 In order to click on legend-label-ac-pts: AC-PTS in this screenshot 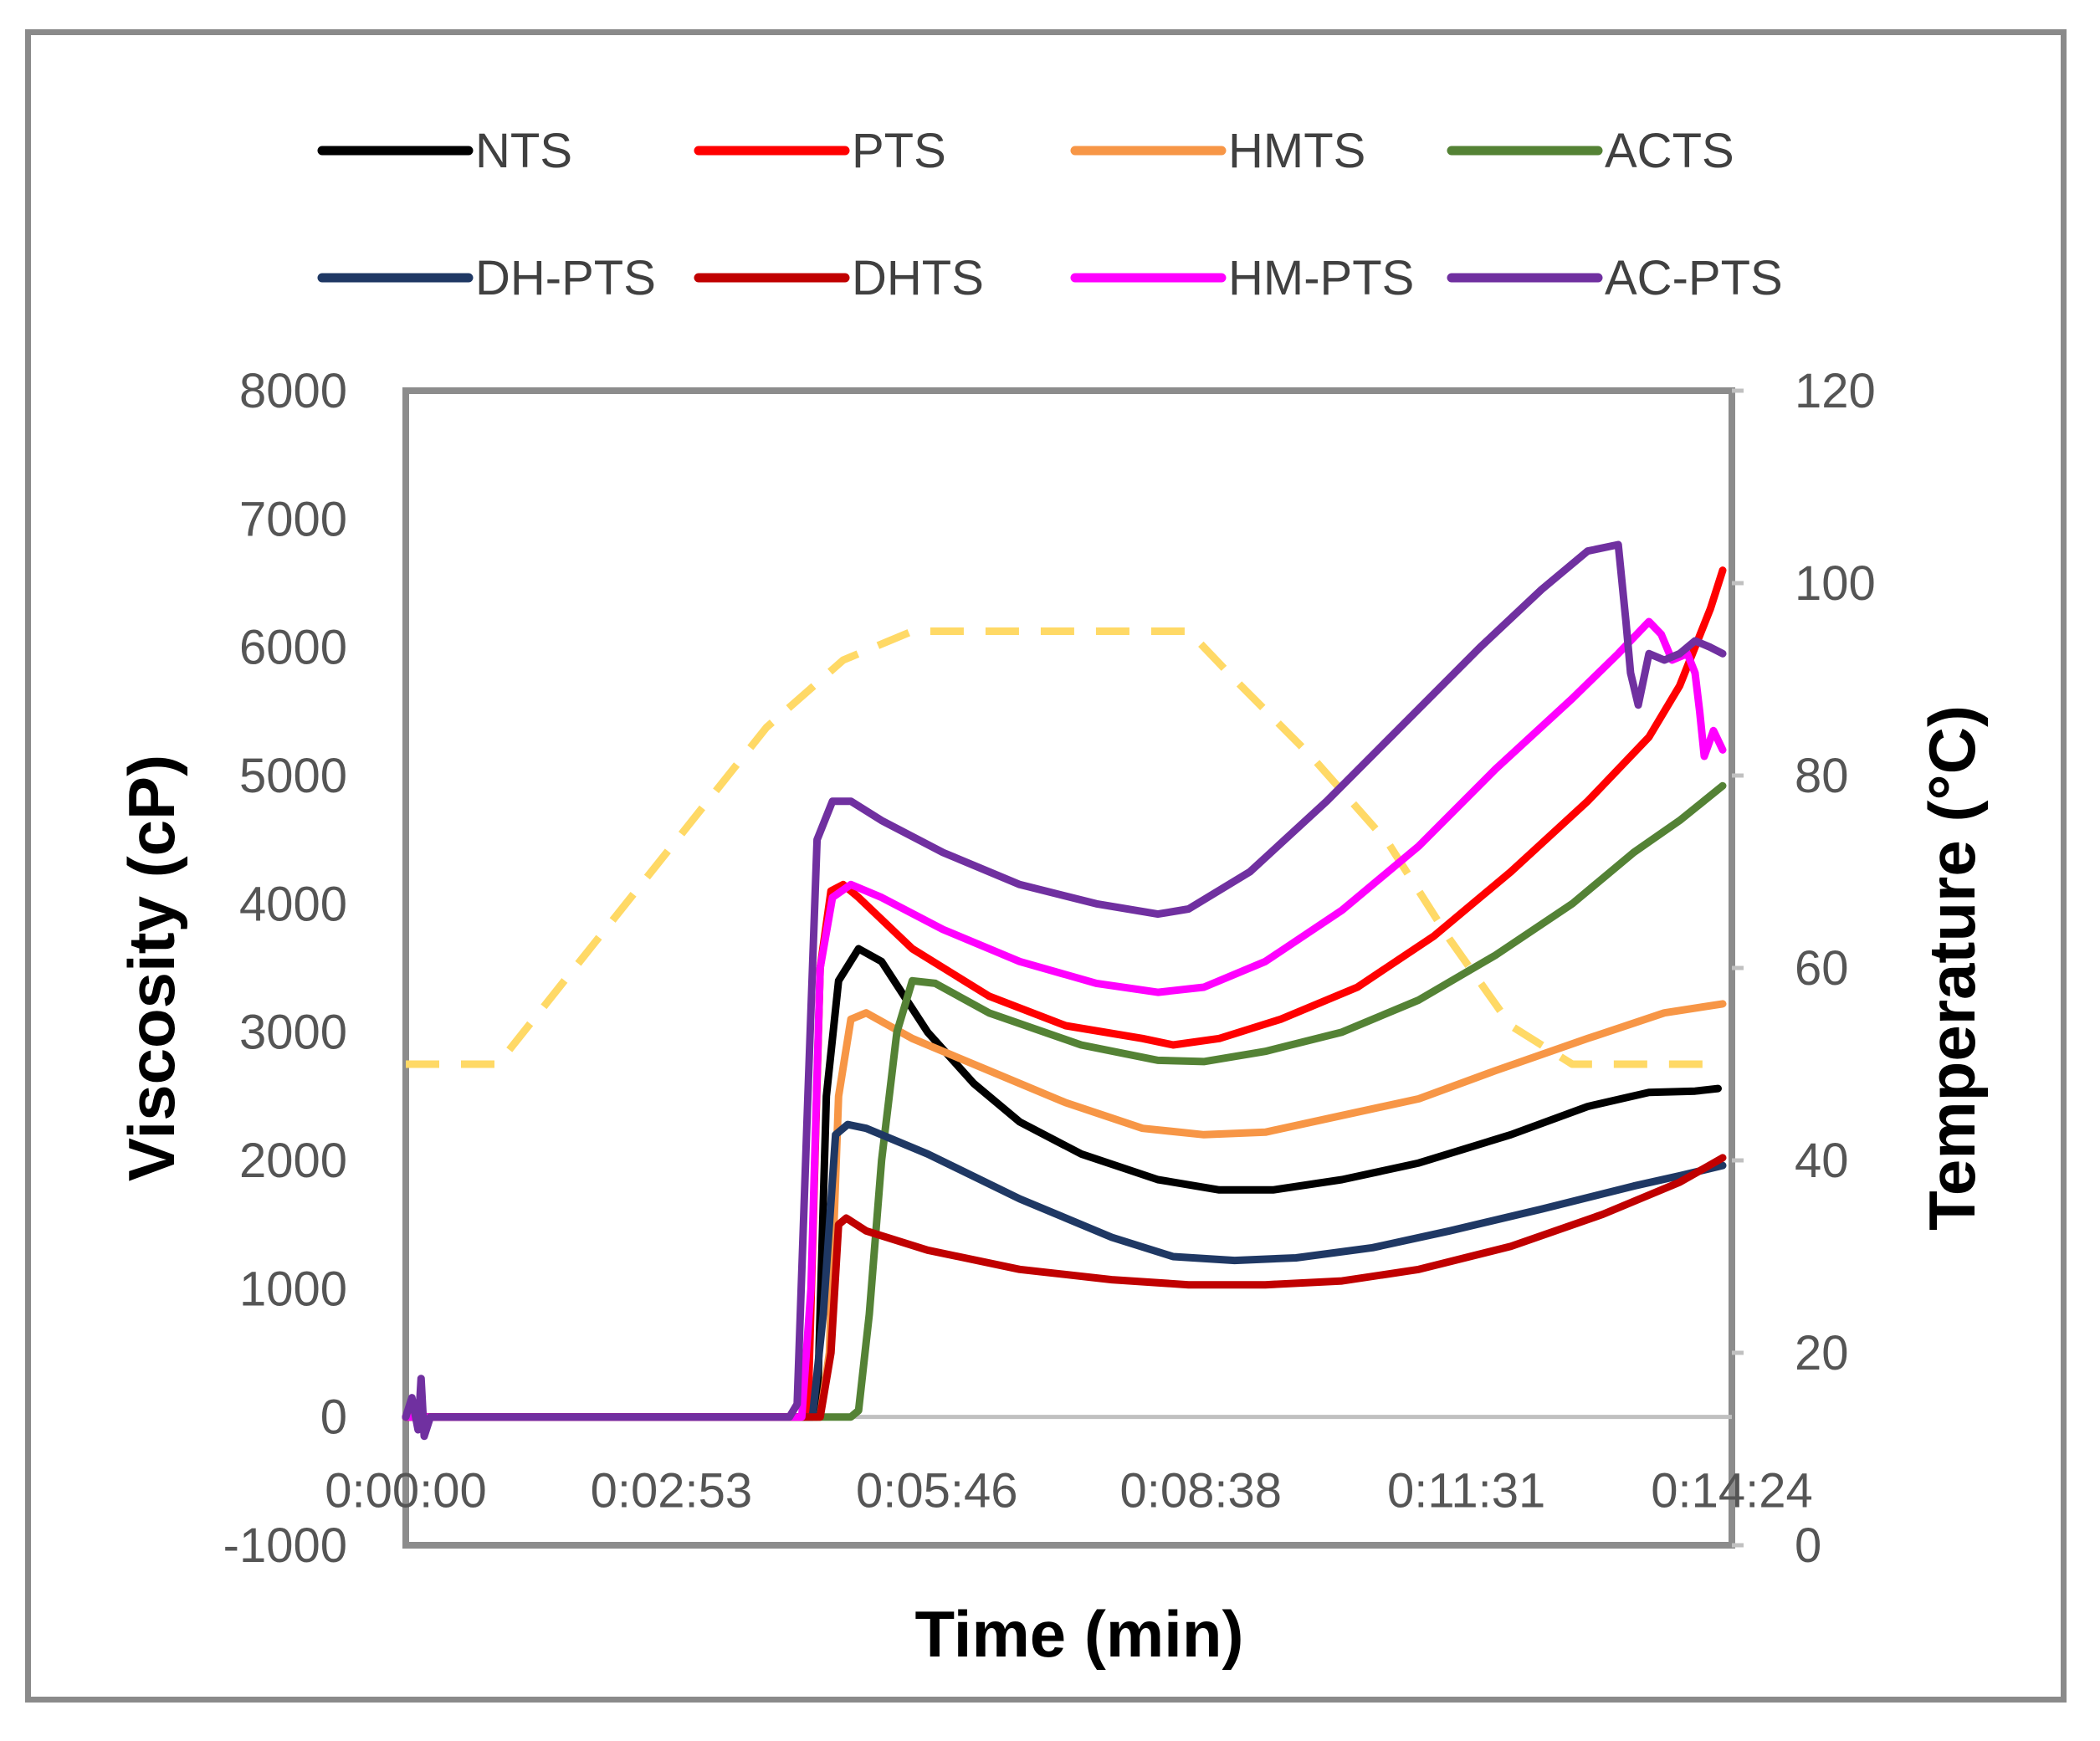, I will do `click(1694, 278)`.